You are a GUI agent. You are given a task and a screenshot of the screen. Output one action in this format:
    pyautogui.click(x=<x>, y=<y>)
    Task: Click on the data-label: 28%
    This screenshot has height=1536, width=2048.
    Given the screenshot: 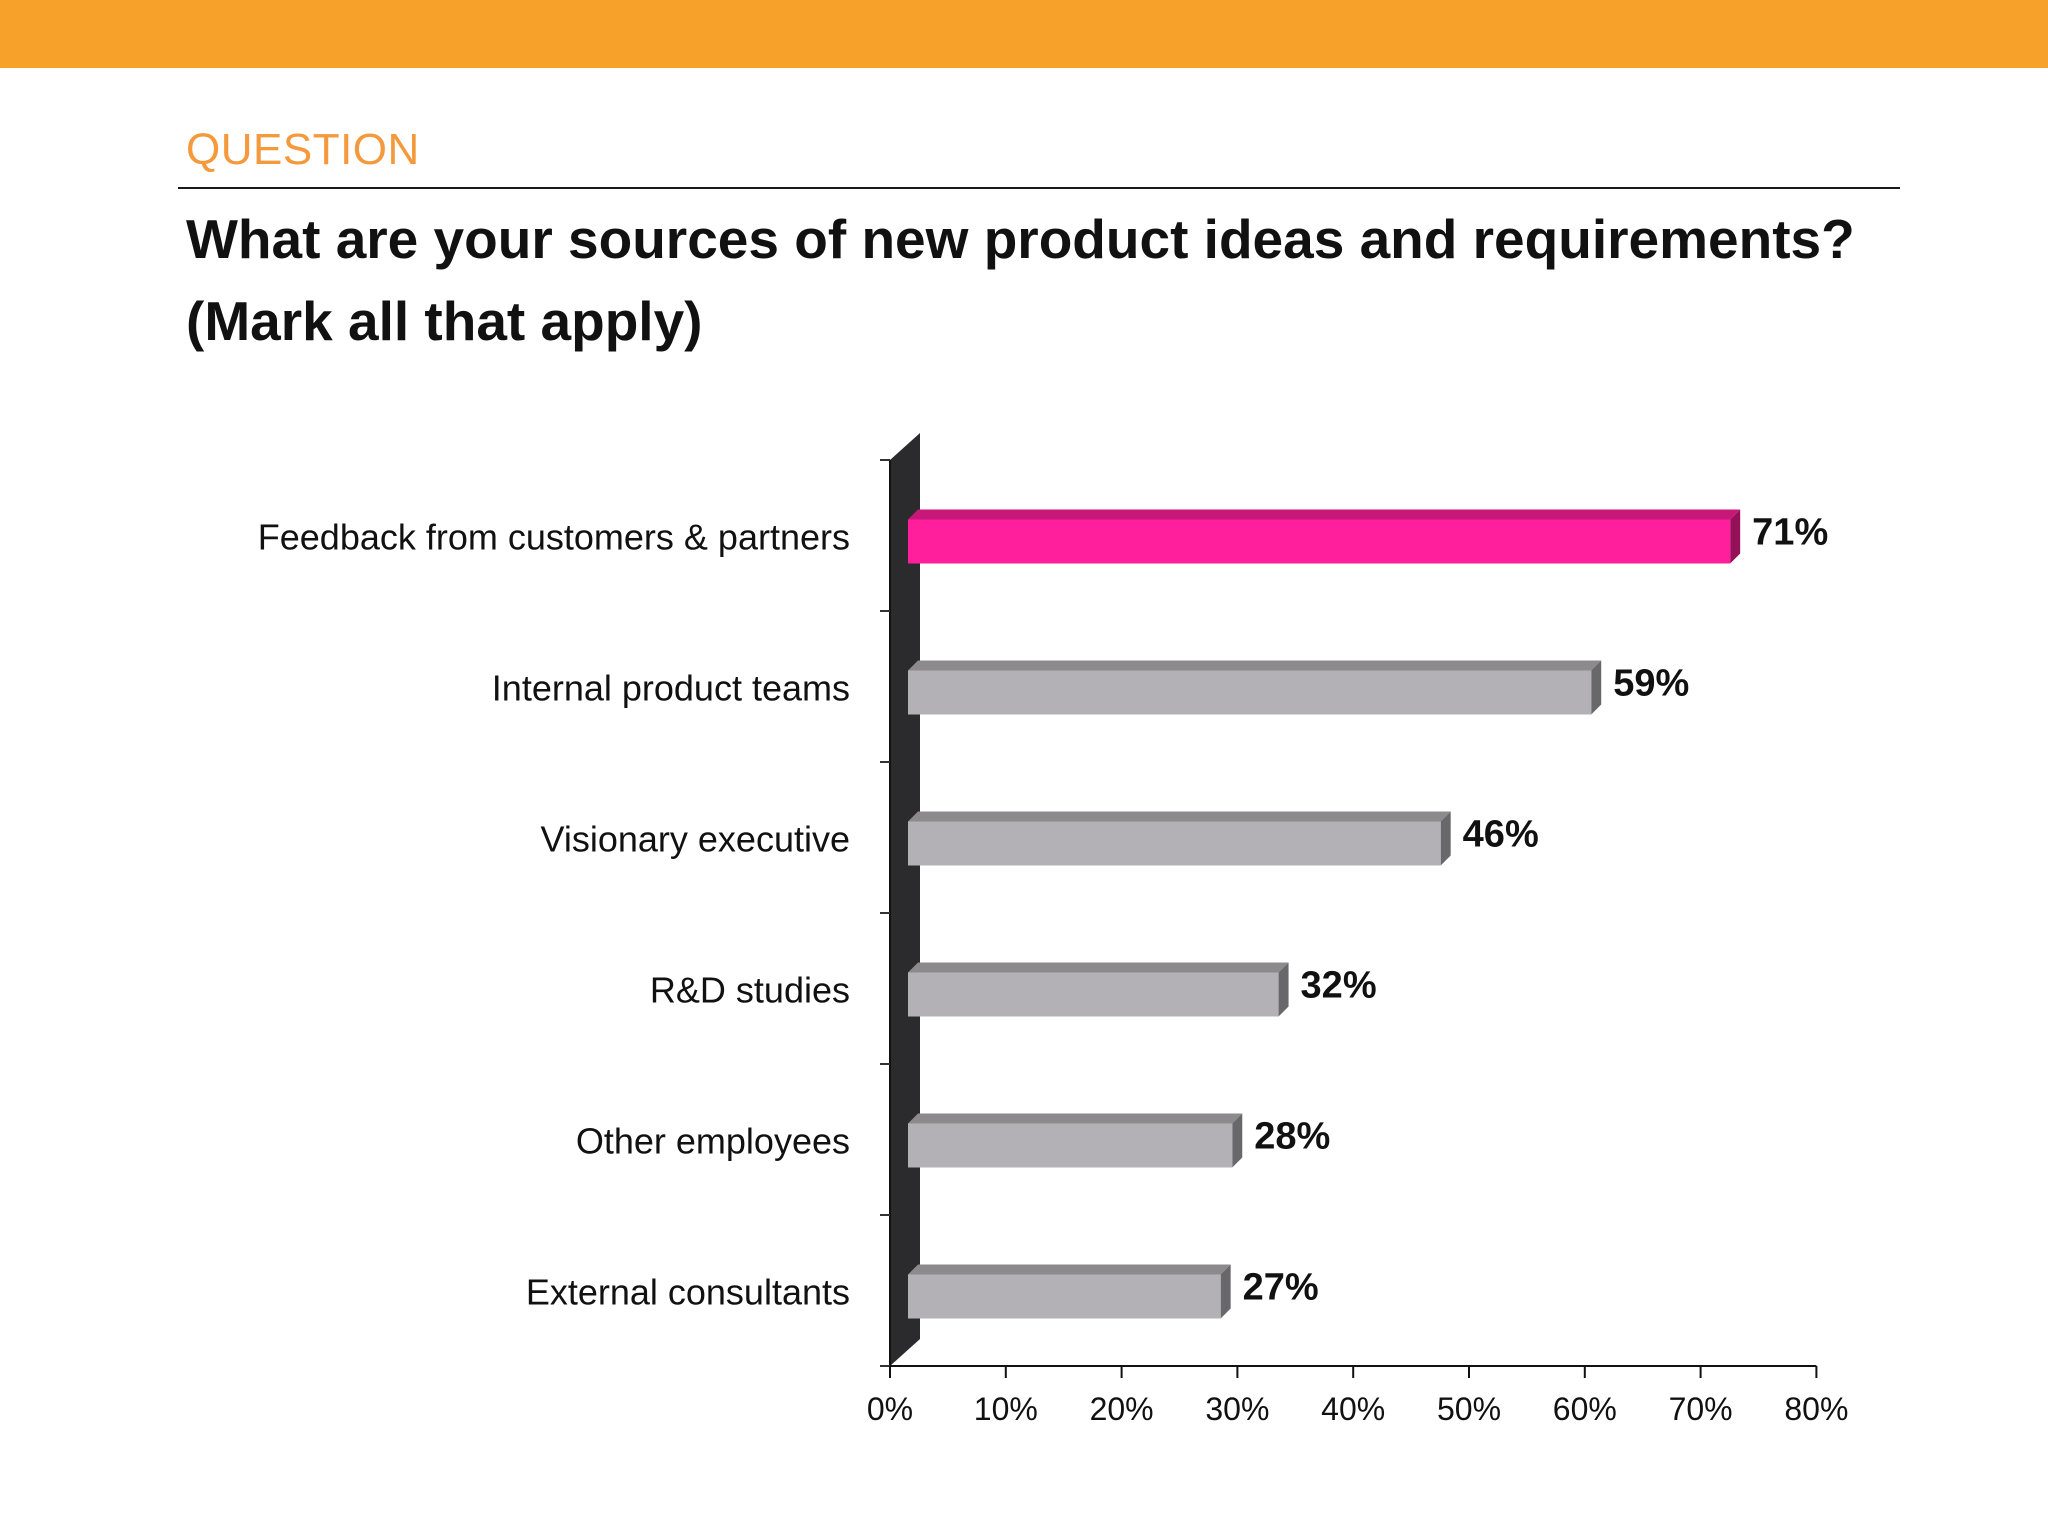 What is the action you would take?
    pyautogui.click(x=1292, y=1137)
    